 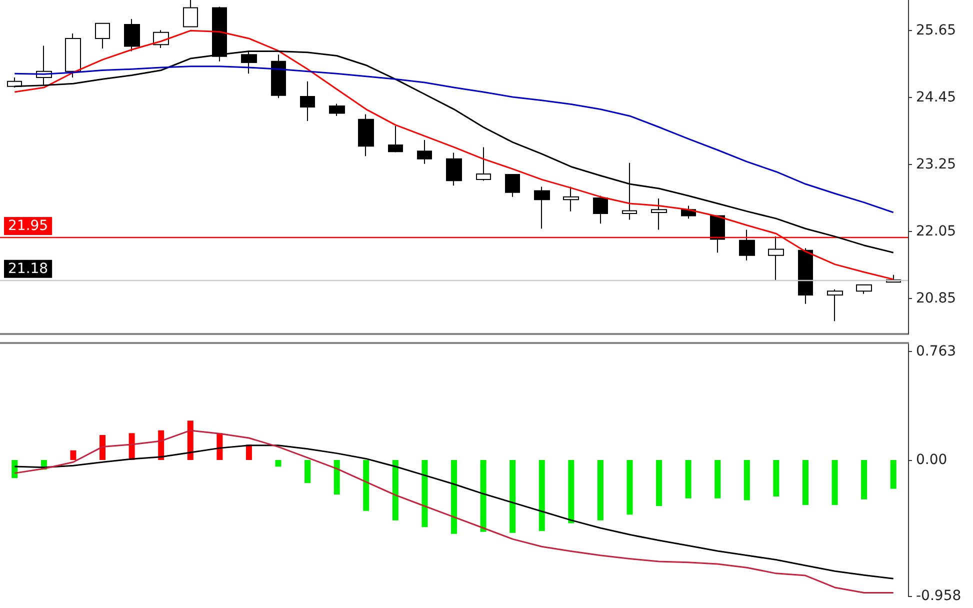 I want to click on y-tick-label: 20.85, so click(x=936, y=298).